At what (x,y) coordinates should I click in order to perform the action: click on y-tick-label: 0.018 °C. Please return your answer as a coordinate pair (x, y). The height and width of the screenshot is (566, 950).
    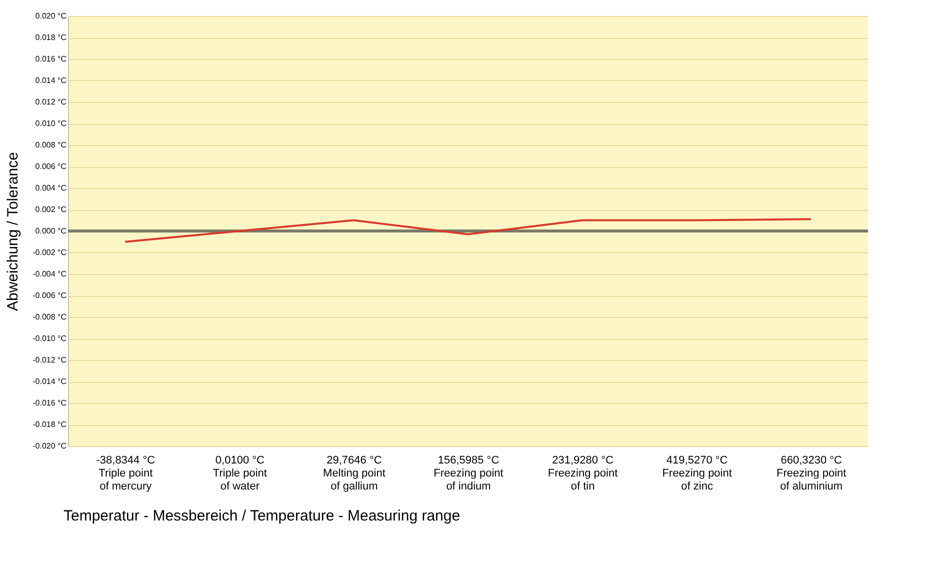
    Looking at the image, I should click on (51, 37).